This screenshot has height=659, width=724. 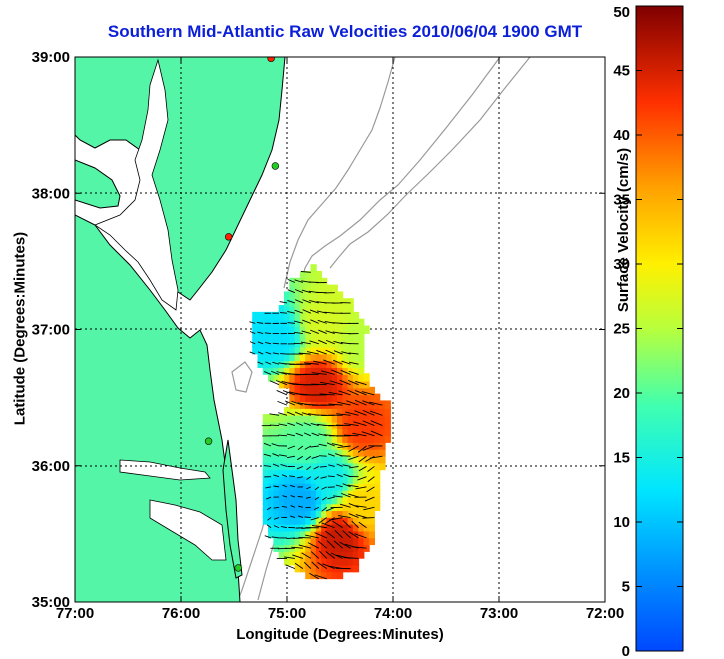 What do you see at coordinates (51, 330) in the screenshot?
I see `y-tick-label: 37:00` at bounding box center [51, 330].